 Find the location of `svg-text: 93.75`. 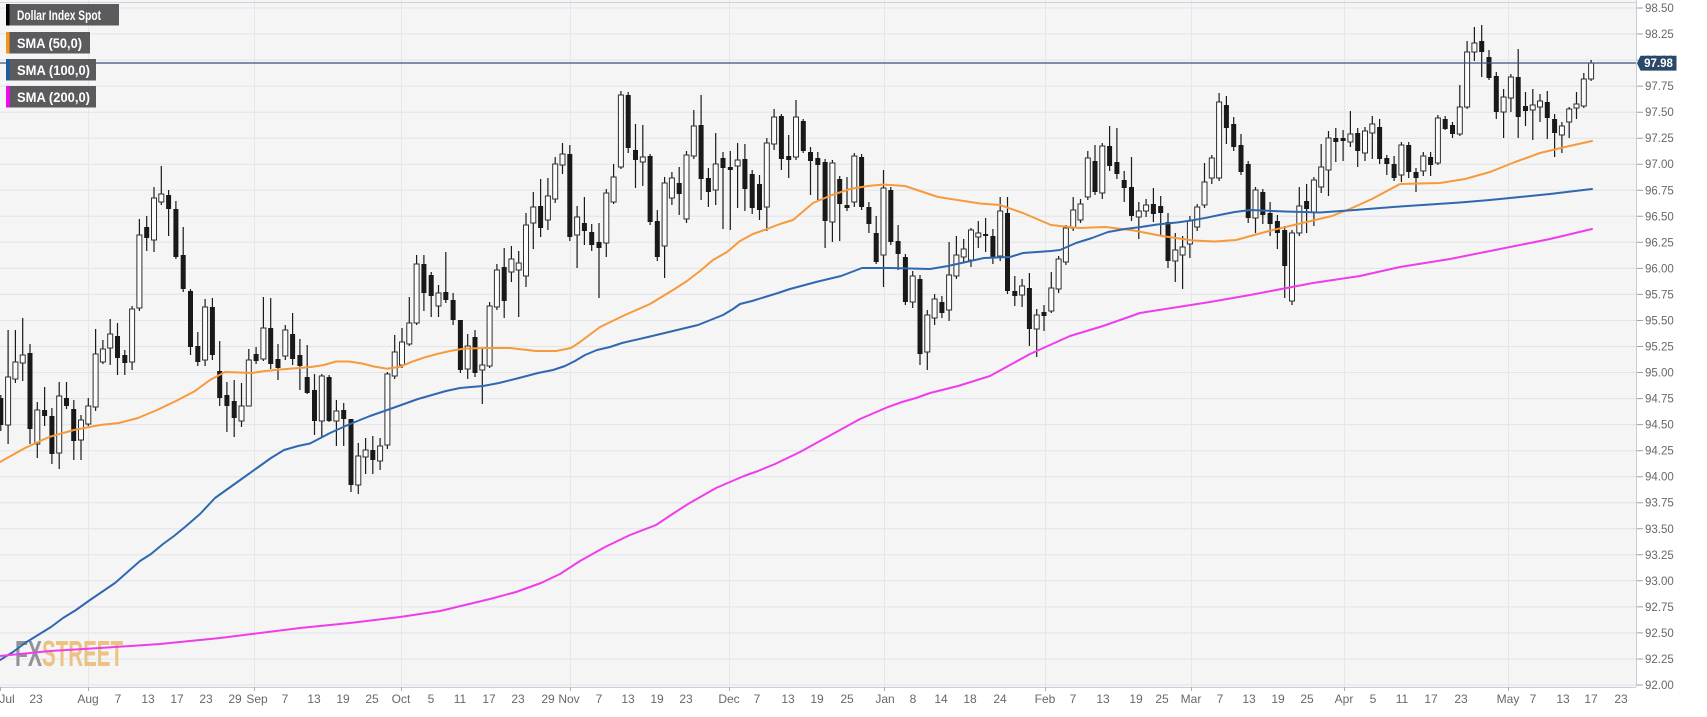

svg-text: 93.75 is located at coordinates (1659, 504).